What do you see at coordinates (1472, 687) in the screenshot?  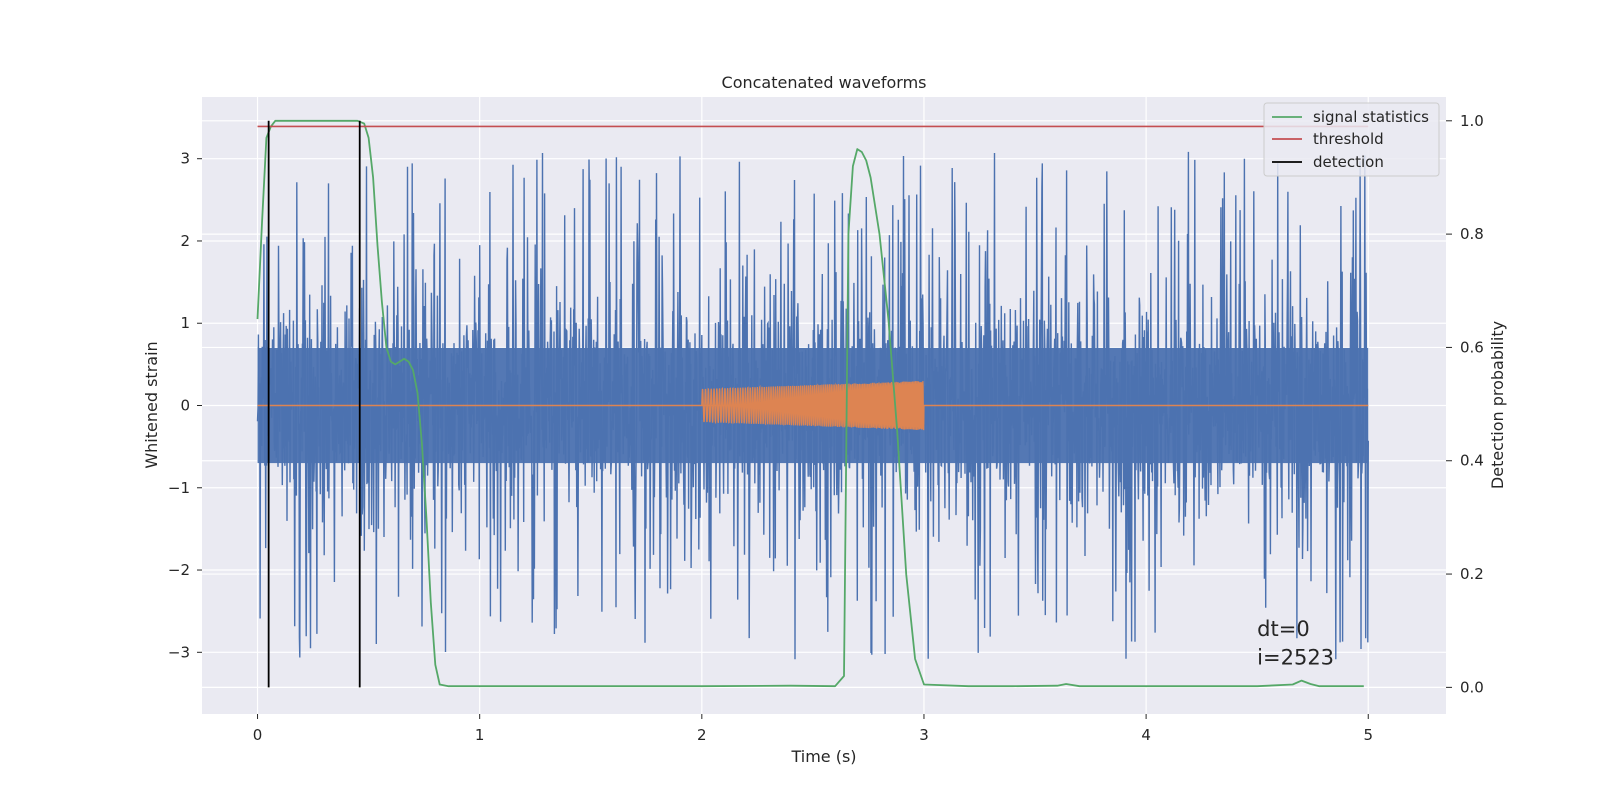 I see `y2-tick-label-0: 0.0` at bounding box center [1472, 687].